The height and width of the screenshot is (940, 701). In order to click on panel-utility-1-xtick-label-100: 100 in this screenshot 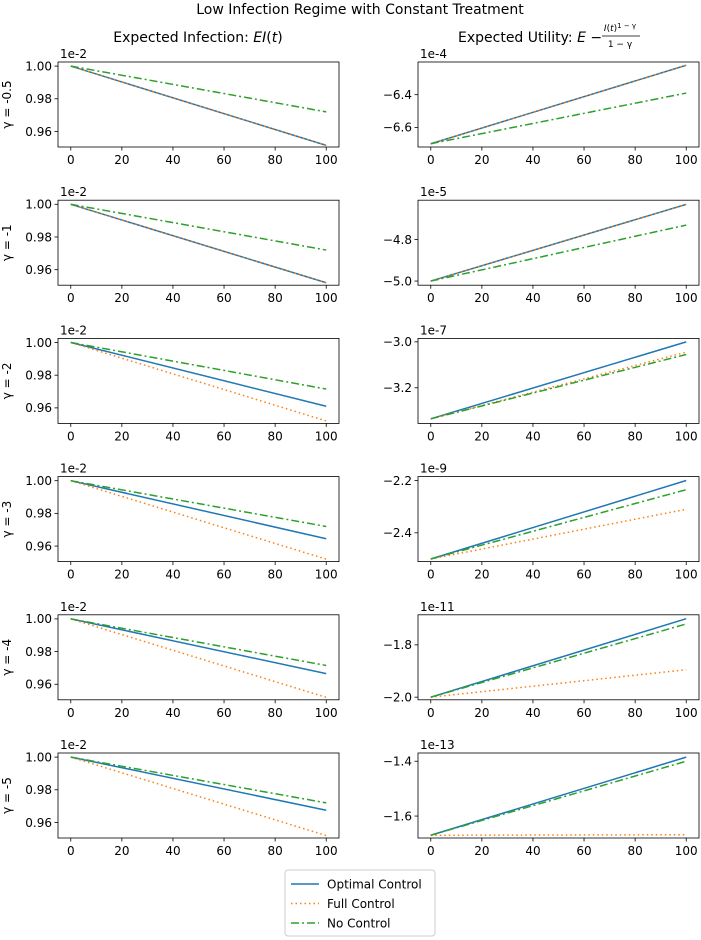, I will do `click(686, 160)`.